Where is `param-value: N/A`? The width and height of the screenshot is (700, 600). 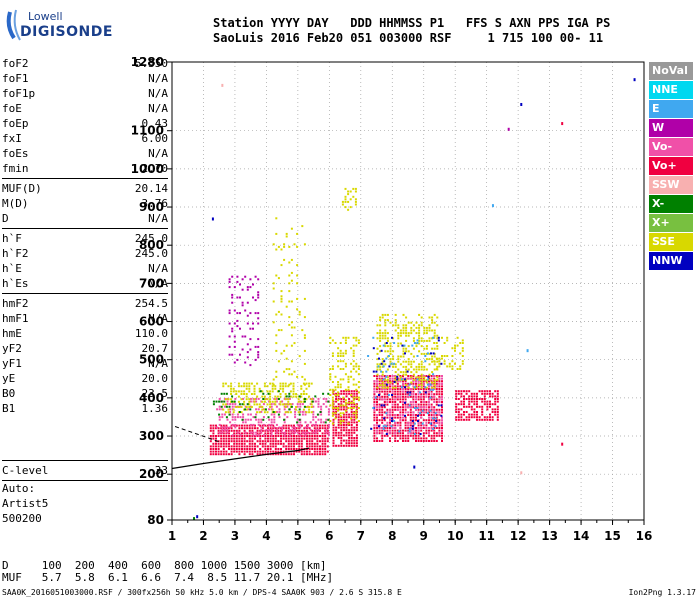
param-value: N/A is located at coordinates (158, 78).